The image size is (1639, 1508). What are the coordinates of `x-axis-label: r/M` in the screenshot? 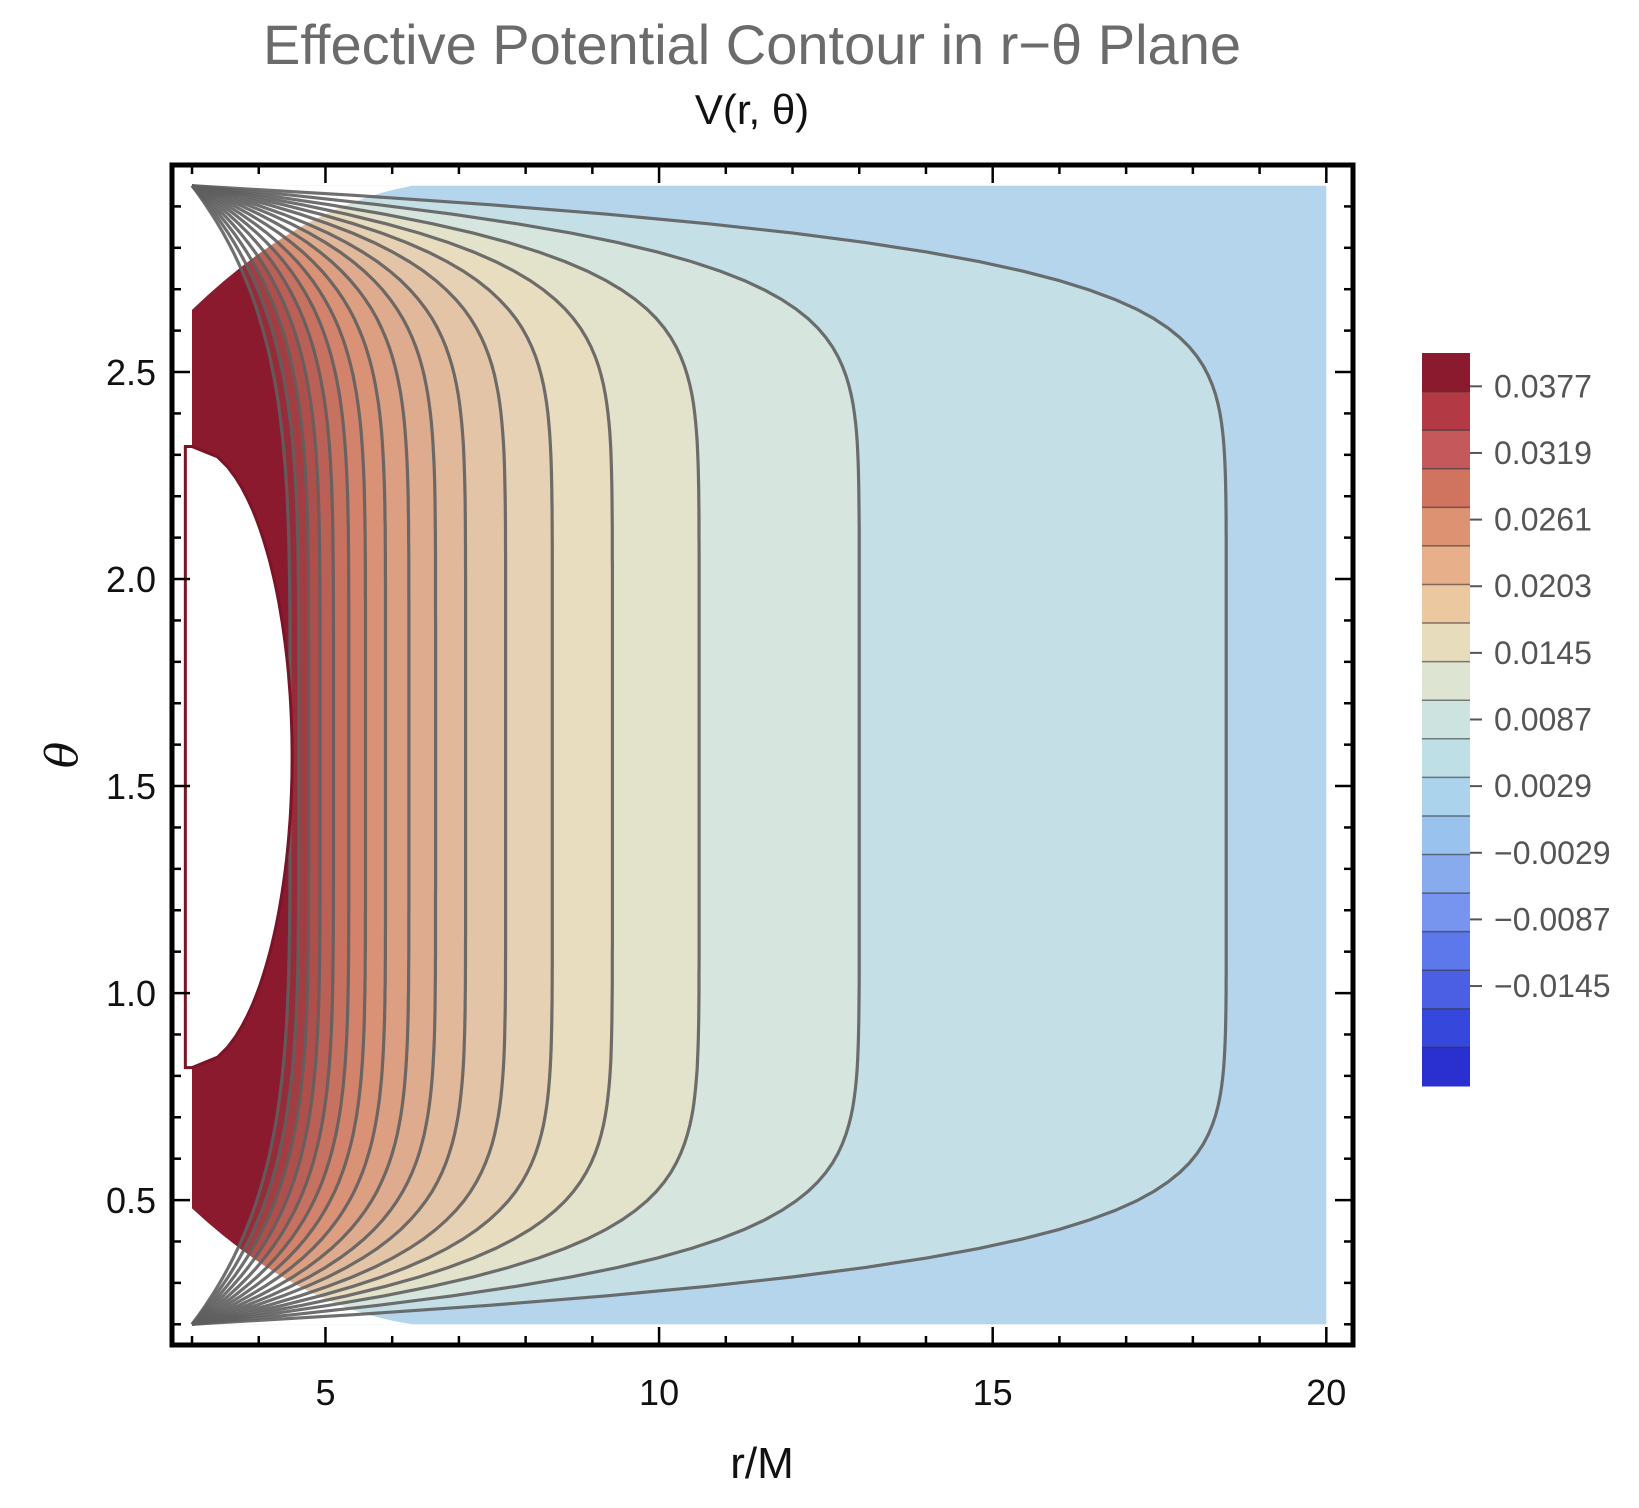 It's located at (762, 1463).